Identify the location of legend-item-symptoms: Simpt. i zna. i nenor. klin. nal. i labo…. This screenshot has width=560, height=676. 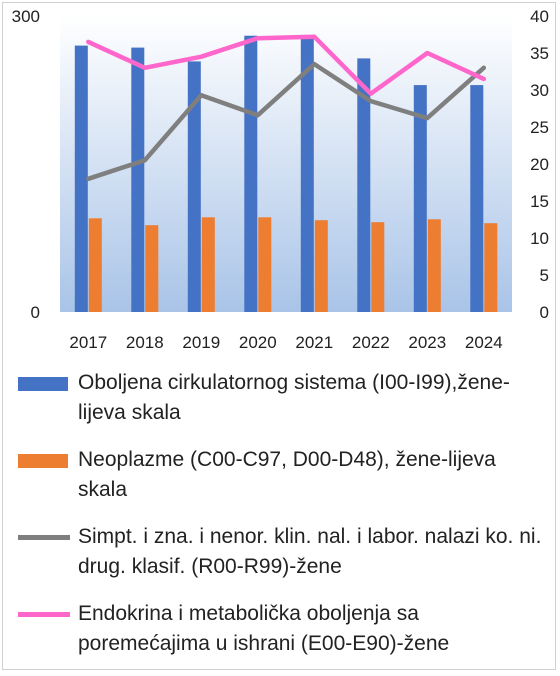
(283, 552).